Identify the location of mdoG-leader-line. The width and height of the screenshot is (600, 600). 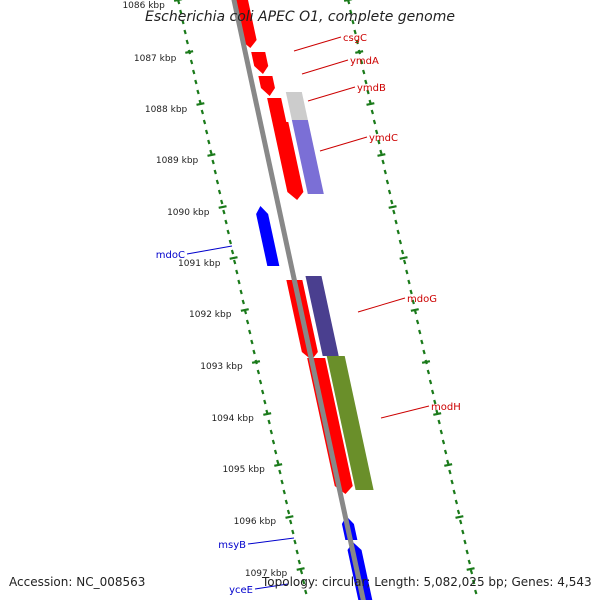
(381, 305).